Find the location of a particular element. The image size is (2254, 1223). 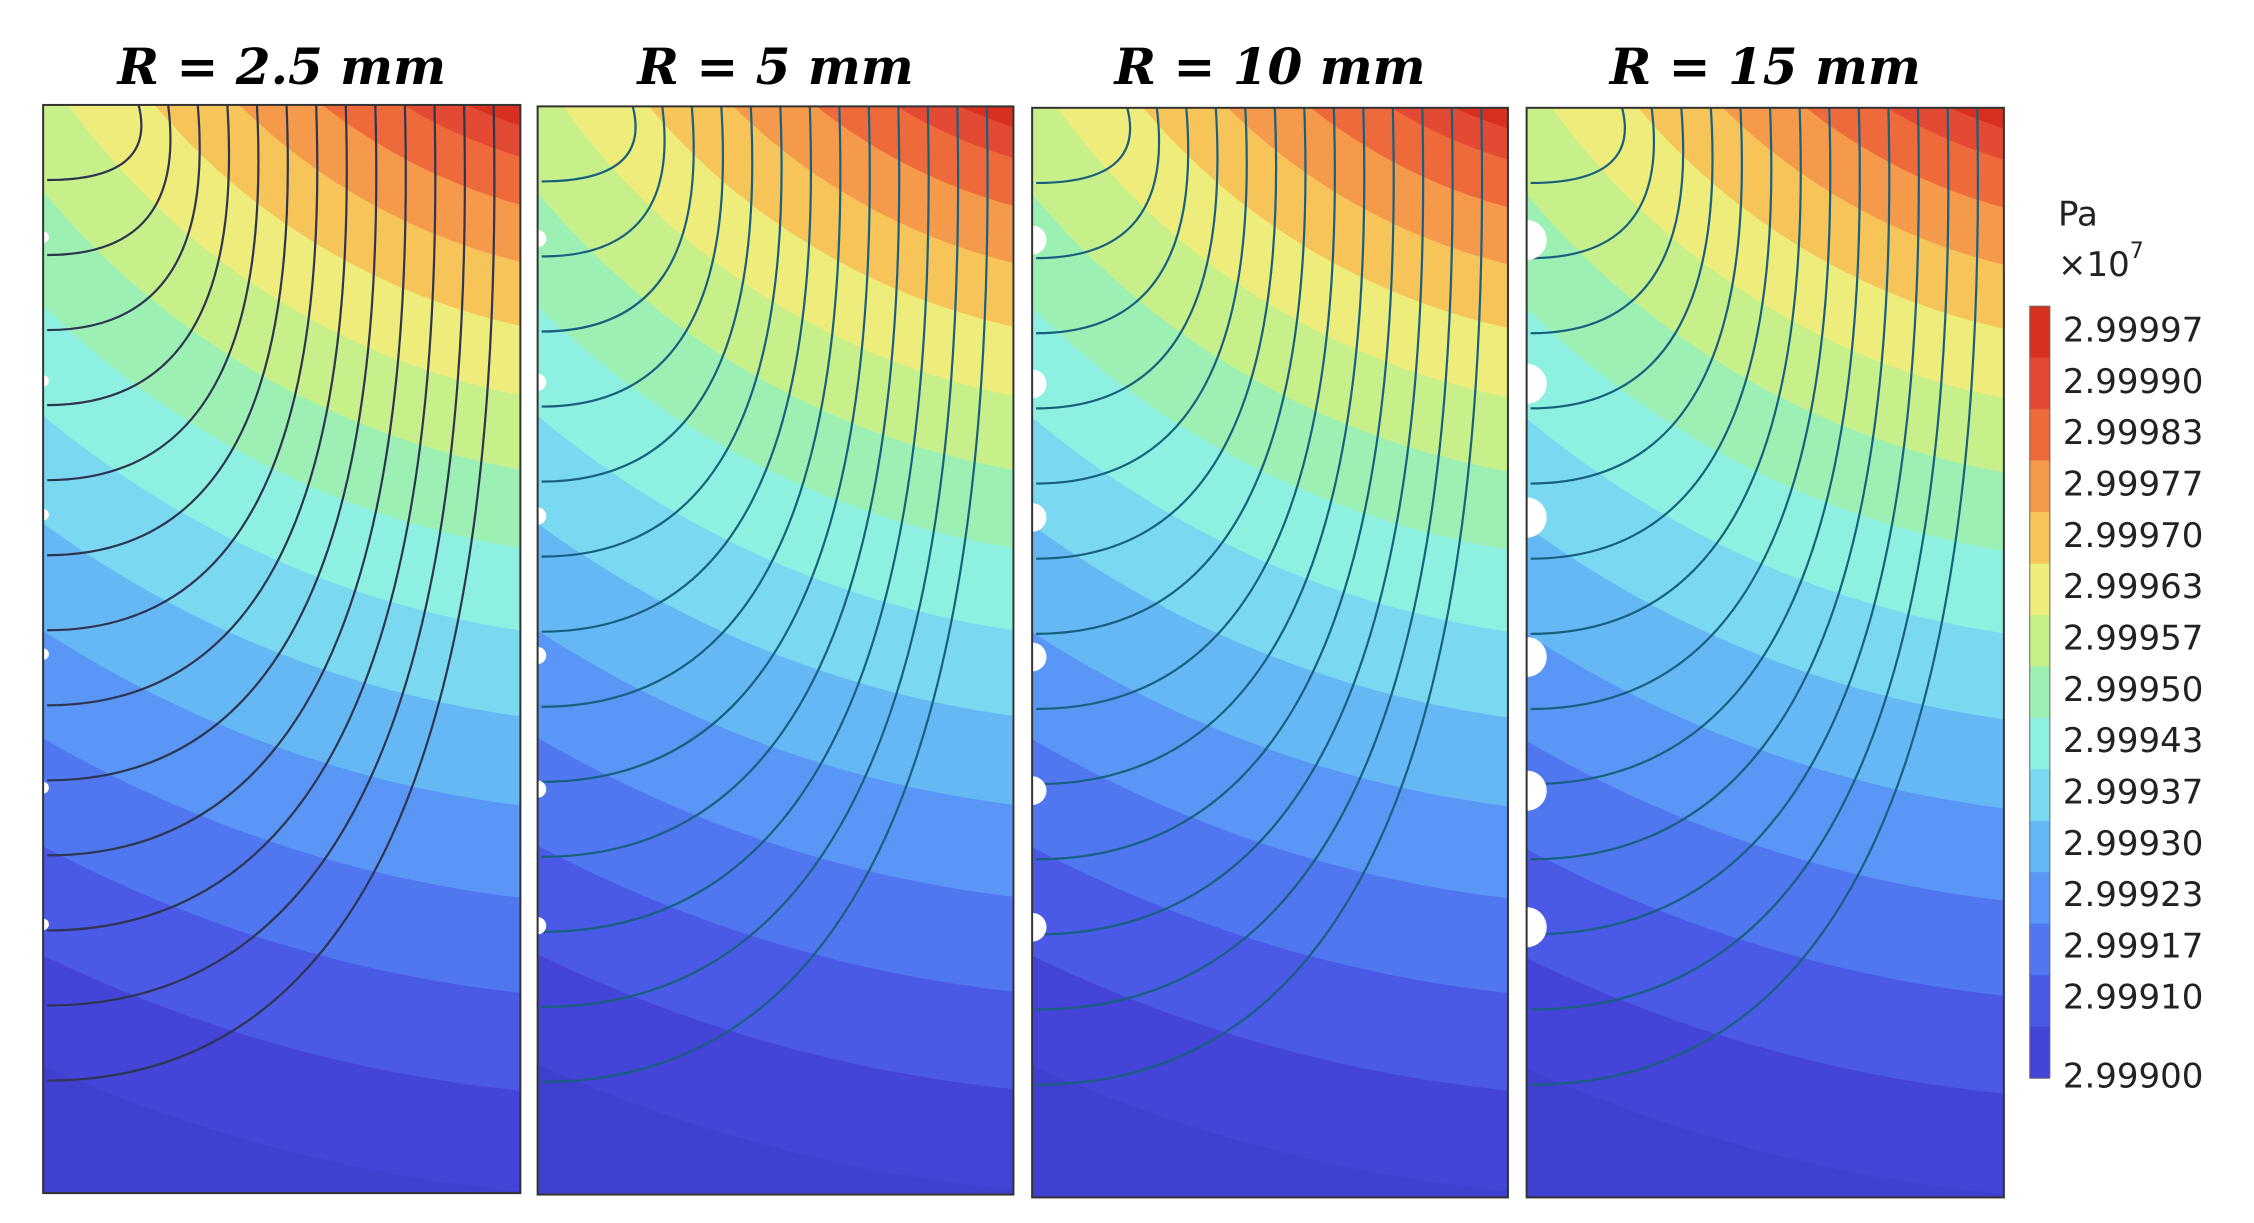

colorbar-multiplier: ×107 is located at coordinates (2101, 262).